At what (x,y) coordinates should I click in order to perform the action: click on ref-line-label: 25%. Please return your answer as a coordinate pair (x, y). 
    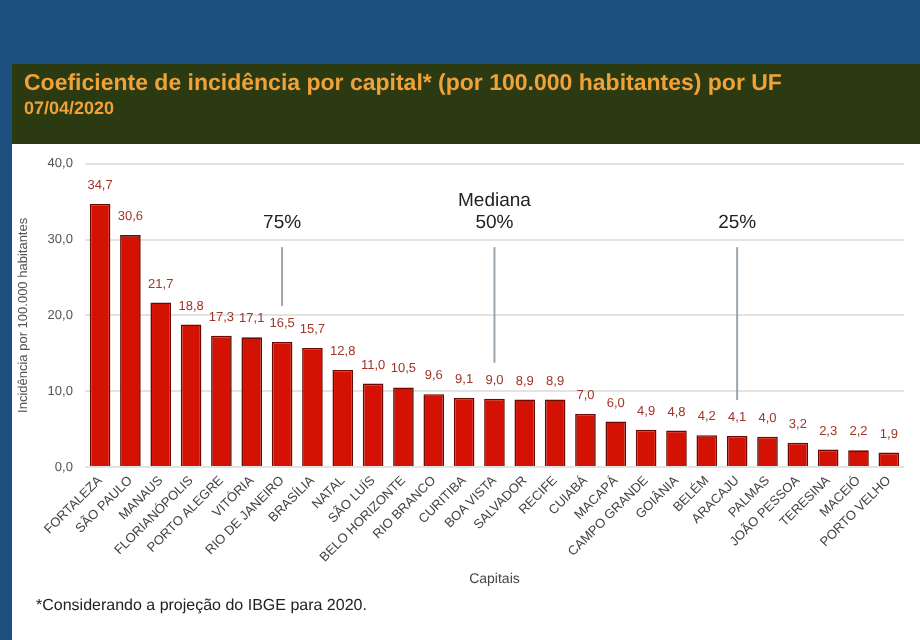
    Looking at the image, I should click on (738, 222).